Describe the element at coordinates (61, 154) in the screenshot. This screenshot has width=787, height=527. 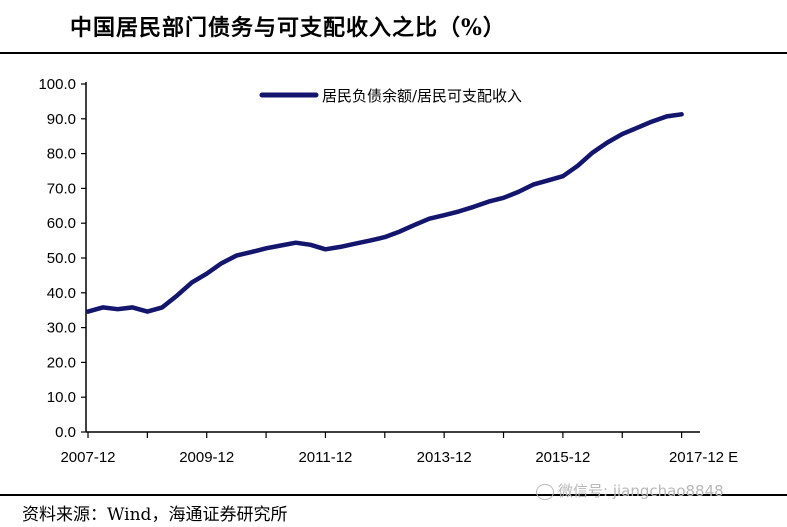
I see `y-tick-label: 80.0` at that location.